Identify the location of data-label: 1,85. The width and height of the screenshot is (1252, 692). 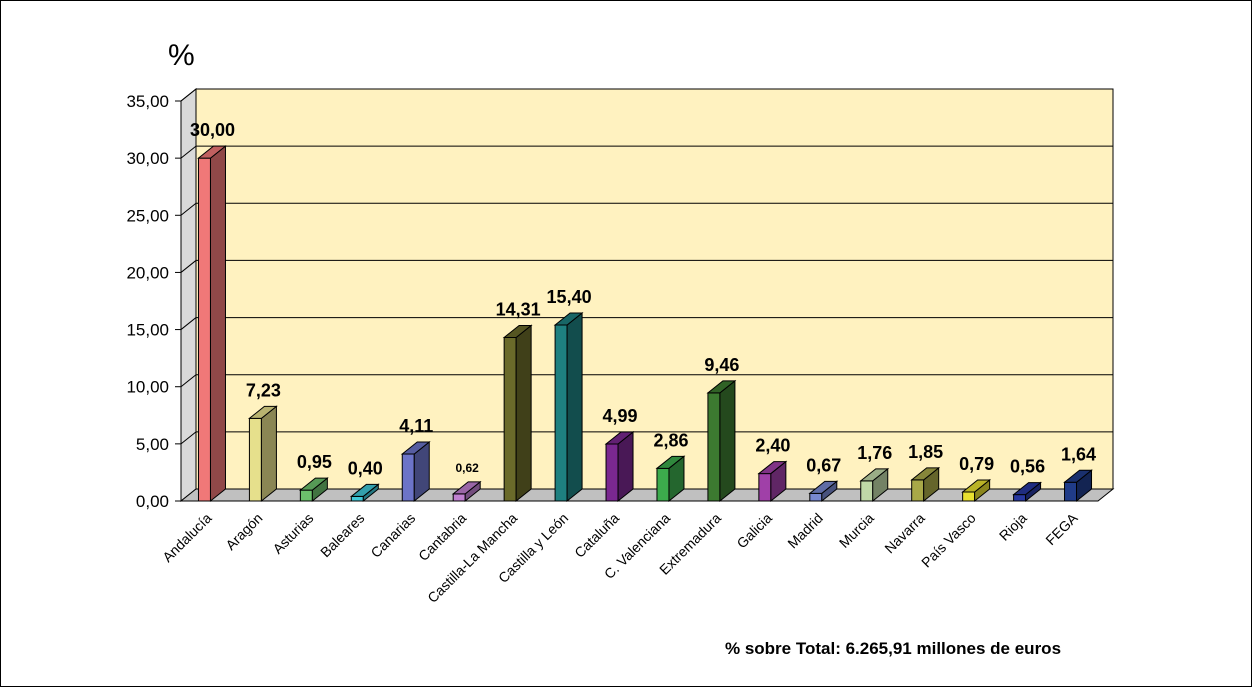
(925, 452).